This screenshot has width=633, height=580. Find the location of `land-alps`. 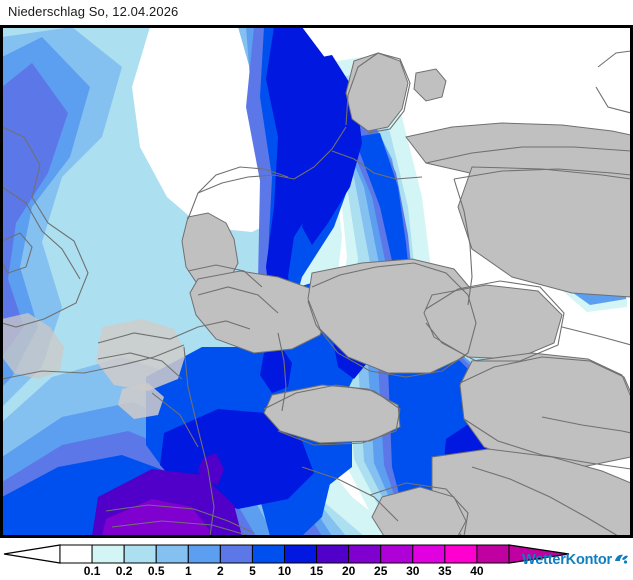

land-alps is located at coordinates (332, 414).